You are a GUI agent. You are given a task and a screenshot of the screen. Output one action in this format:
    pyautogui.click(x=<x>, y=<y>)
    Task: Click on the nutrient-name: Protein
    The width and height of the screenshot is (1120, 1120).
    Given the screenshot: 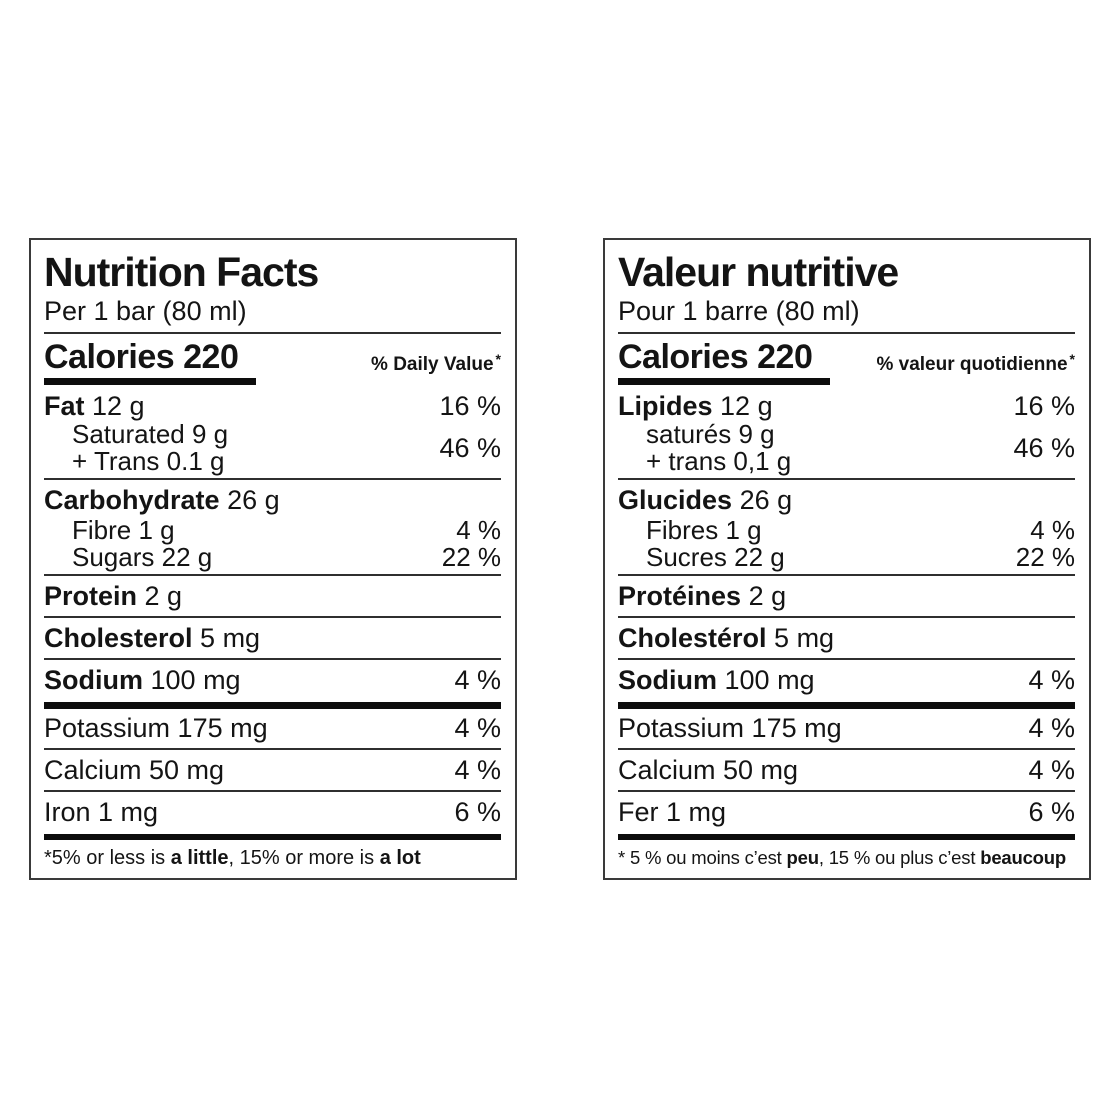 What is the action you would take?
    pyautogui.click(x=91, y=596)
    